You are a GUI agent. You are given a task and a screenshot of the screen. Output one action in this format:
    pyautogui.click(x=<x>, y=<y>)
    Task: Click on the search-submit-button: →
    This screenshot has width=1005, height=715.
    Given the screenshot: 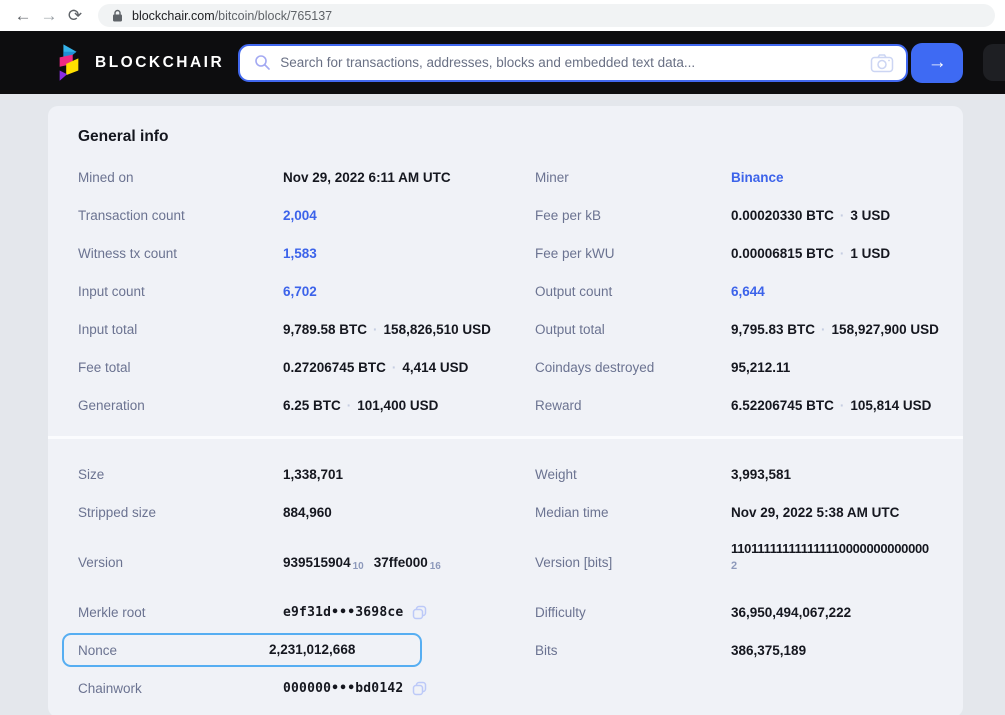 What is the action you would take?
    pyautogui.click(x=937, y=62)
    